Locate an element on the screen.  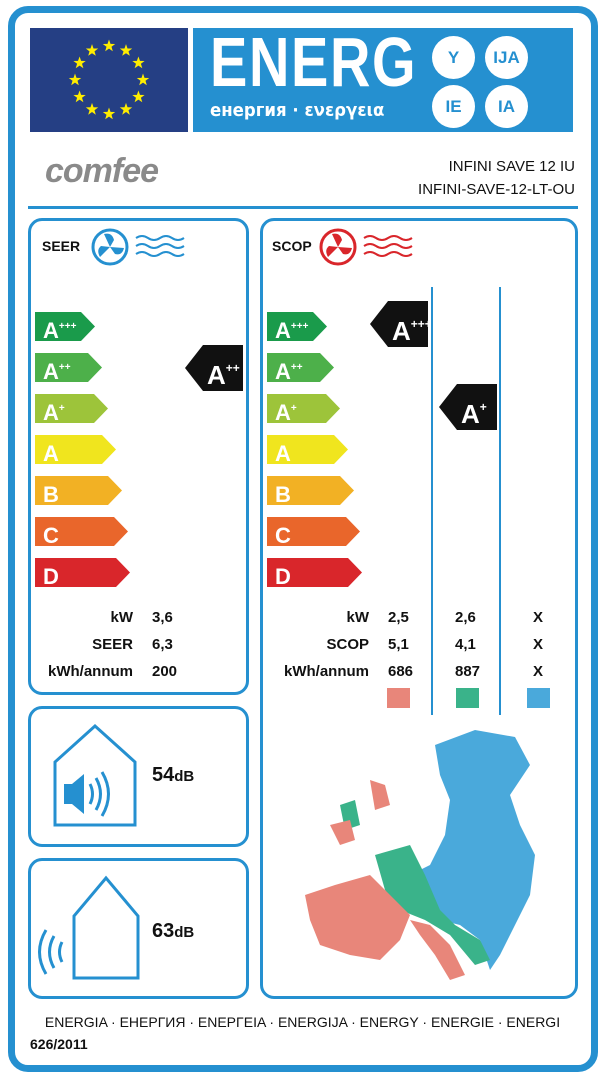
seer-row-value: 3,6 is located at coordinates (162, 617).